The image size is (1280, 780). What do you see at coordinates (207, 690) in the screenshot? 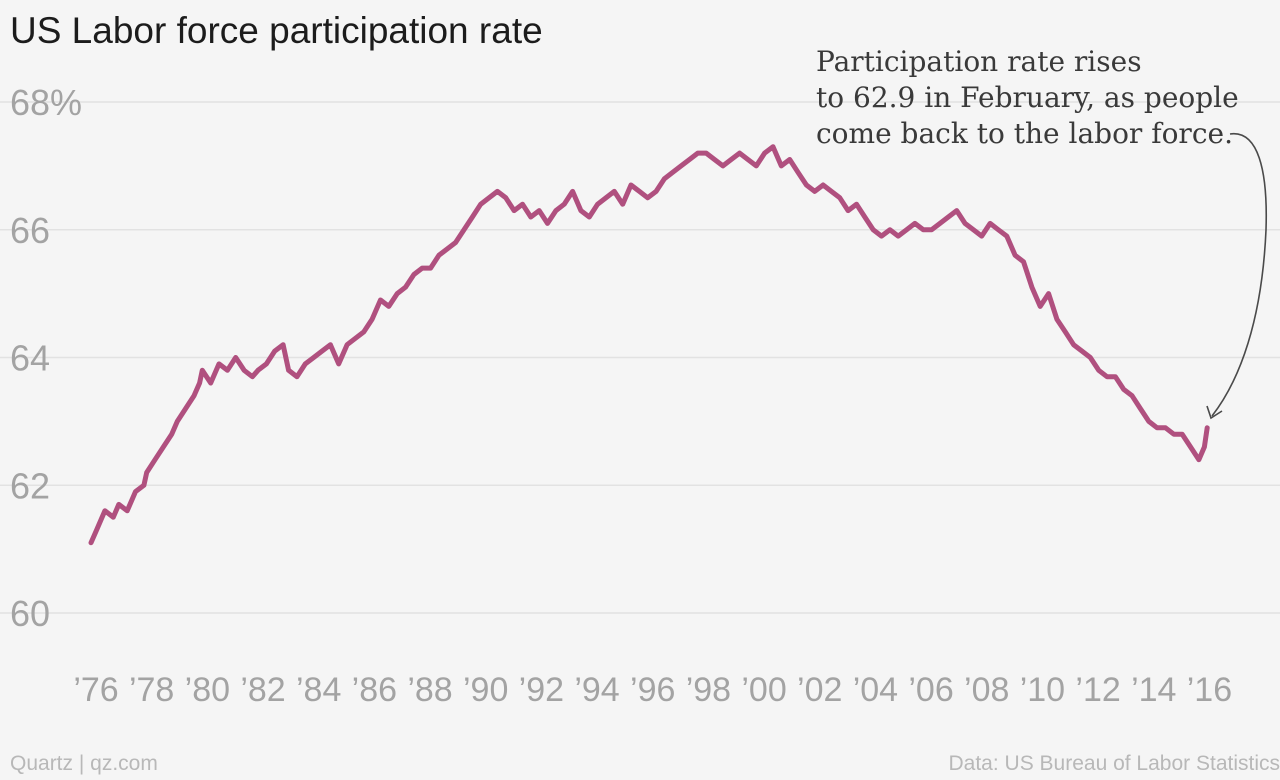
I see `x-tick-label: ’80` at bounding box center [207, 690].